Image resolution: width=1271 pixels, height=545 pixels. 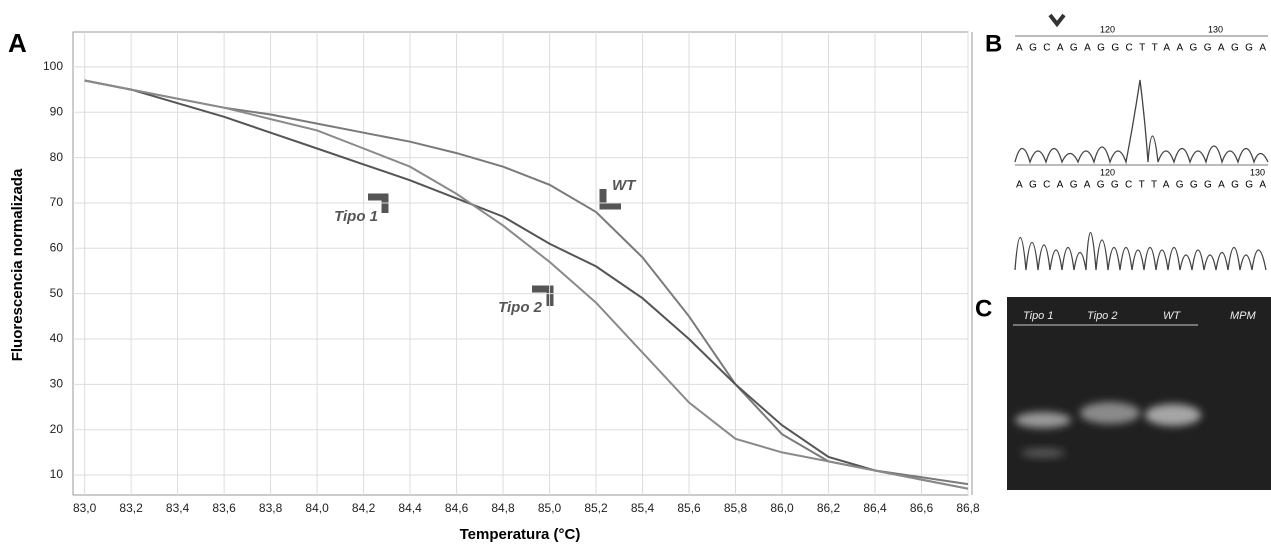 What do you see at coordinates (85, 508) in the screenshot?
I see `x-tick-label: 83,0` at bounding box center [85, 508].